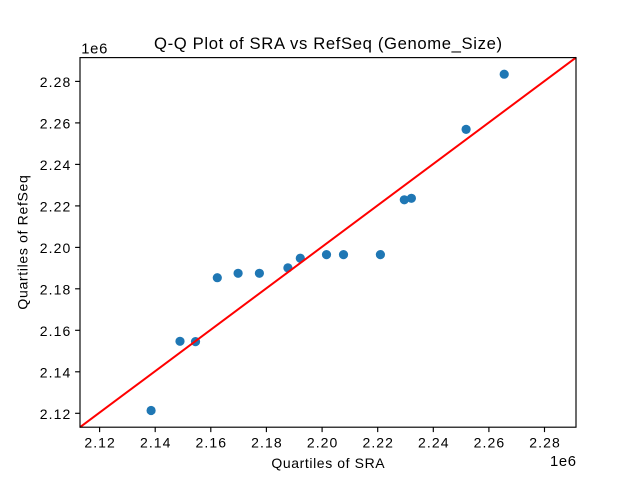 Image resolution: width=640 pixels, height=480 pixels. Describe the element at coordinates (328, 43) in the screenshot. I see `svg-text:Q-Q Plot of SRA vs RefSeq (Gen: Q-Q Plot of SRA vs RefSeq (Genome_Size)` at that location.